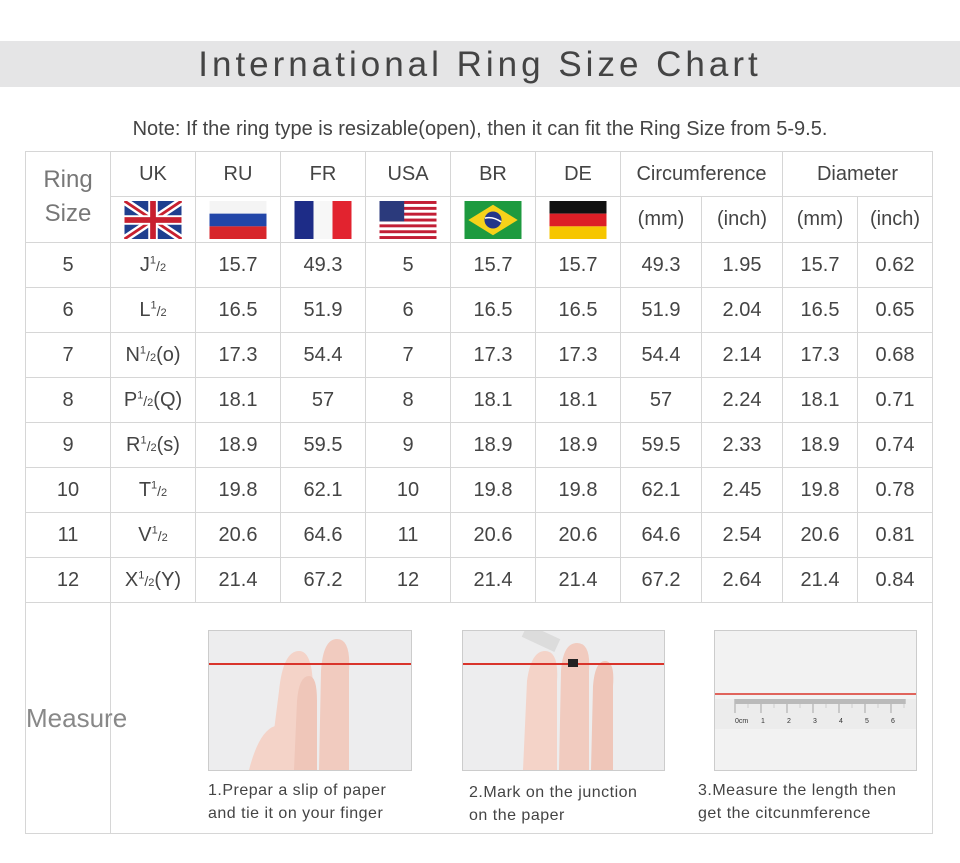 This screenshot has width=960, height=863. I want to click on uk-flag-cell, so click(153, 219).